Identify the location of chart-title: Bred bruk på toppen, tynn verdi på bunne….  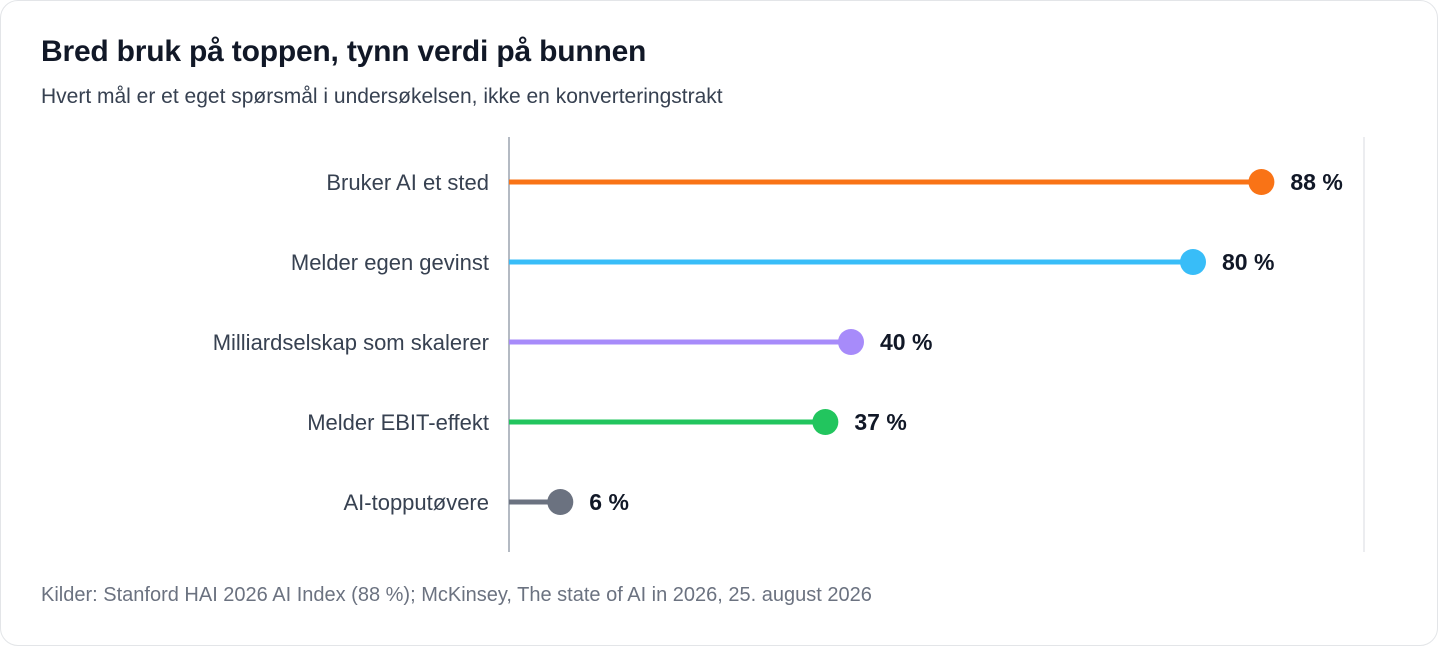
(344, 51).